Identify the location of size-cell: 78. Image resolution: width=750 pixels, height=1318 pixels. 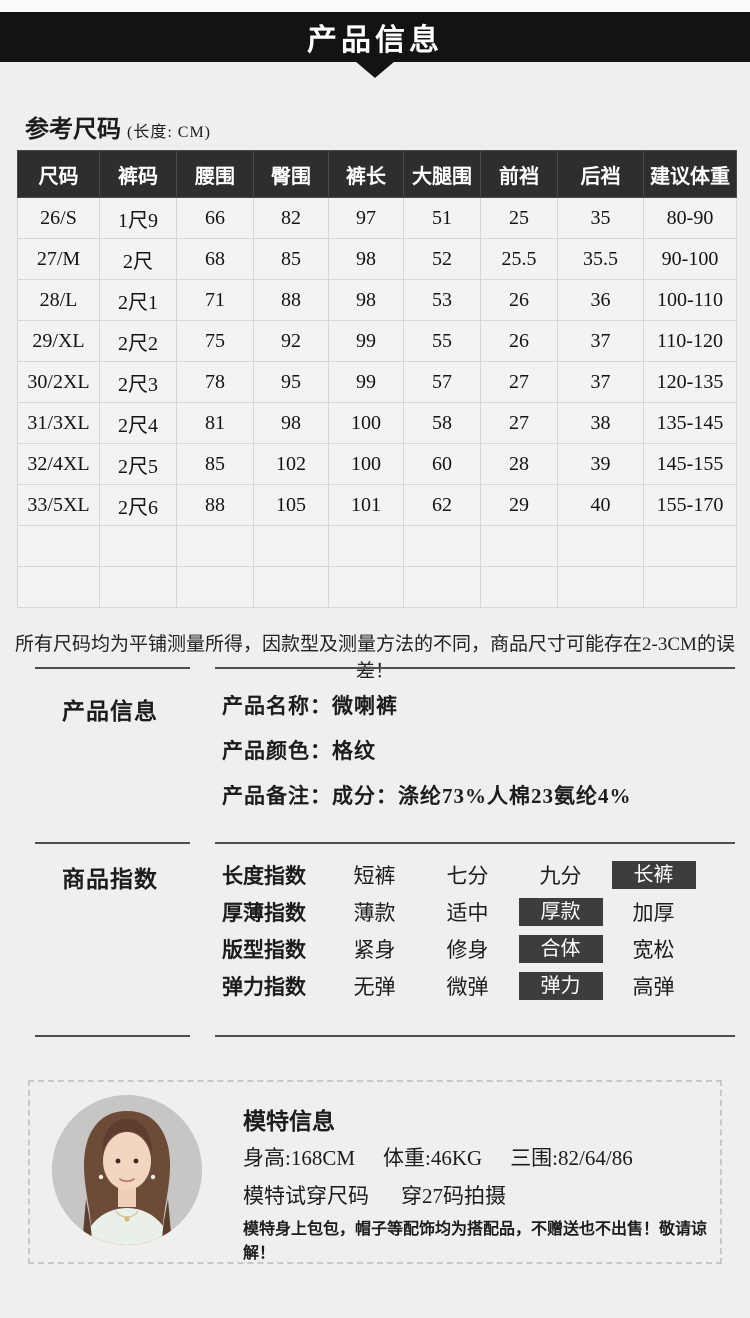
(215, 382).